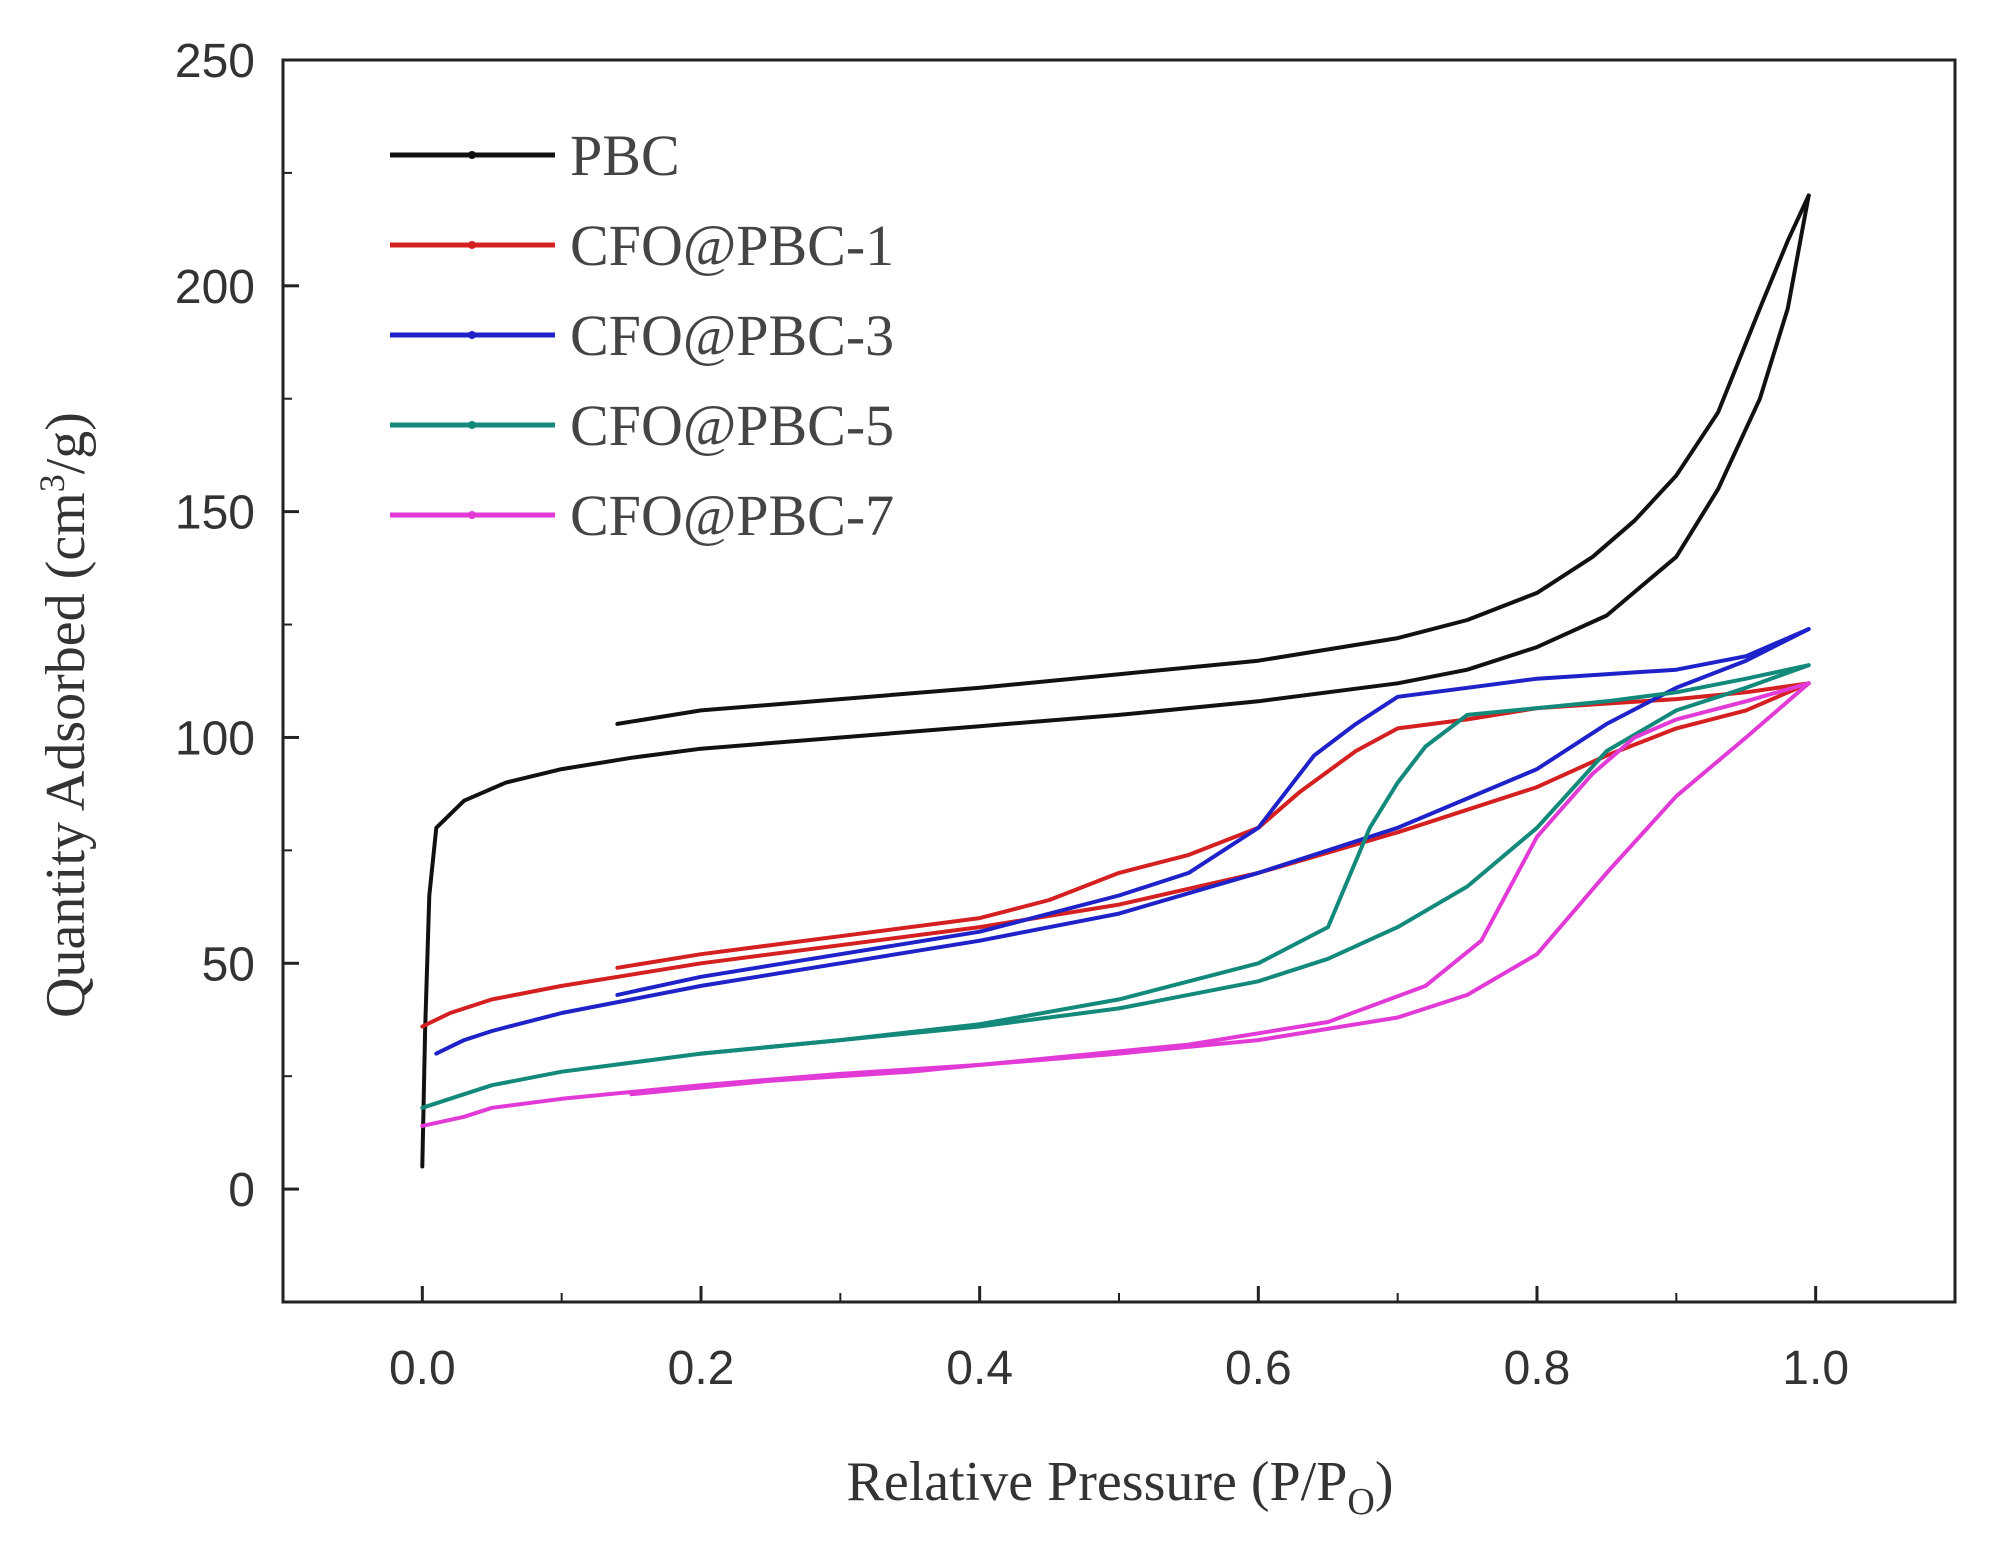 This screenshot has height=1565, width=1994. What do you see at coordinates (228, 964) in the screenshot?
I see `y-tick-label: 50` at bounding box center [228, 964].